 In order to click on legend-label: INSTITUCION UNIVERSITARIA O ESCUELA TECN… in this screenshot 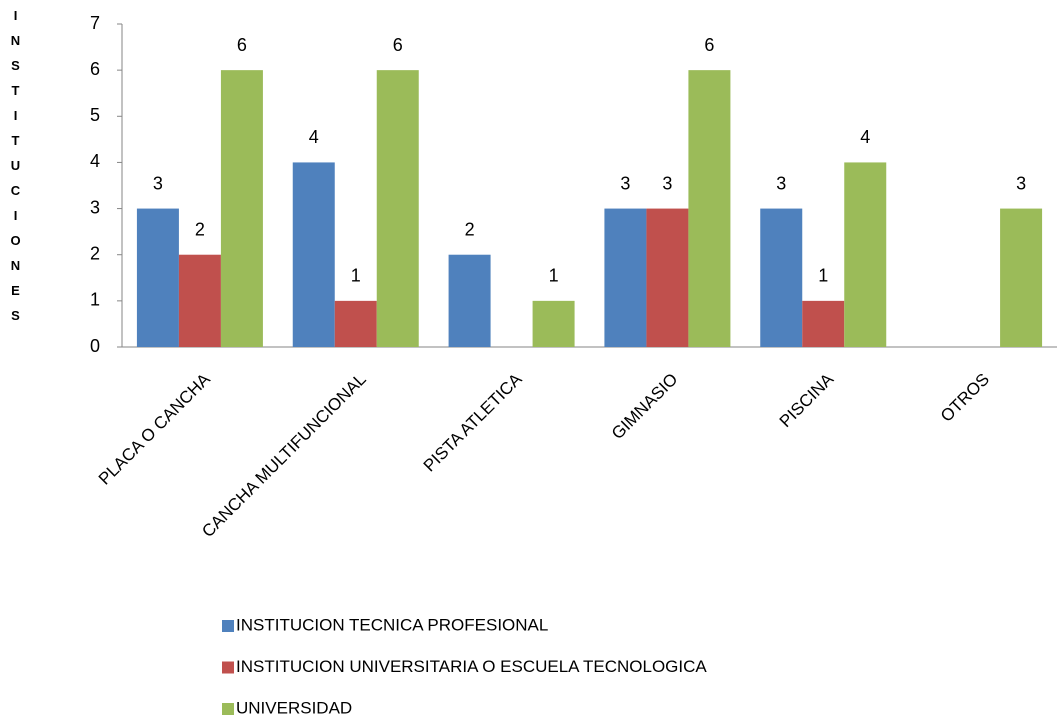, I will do `click(471, 666)`.